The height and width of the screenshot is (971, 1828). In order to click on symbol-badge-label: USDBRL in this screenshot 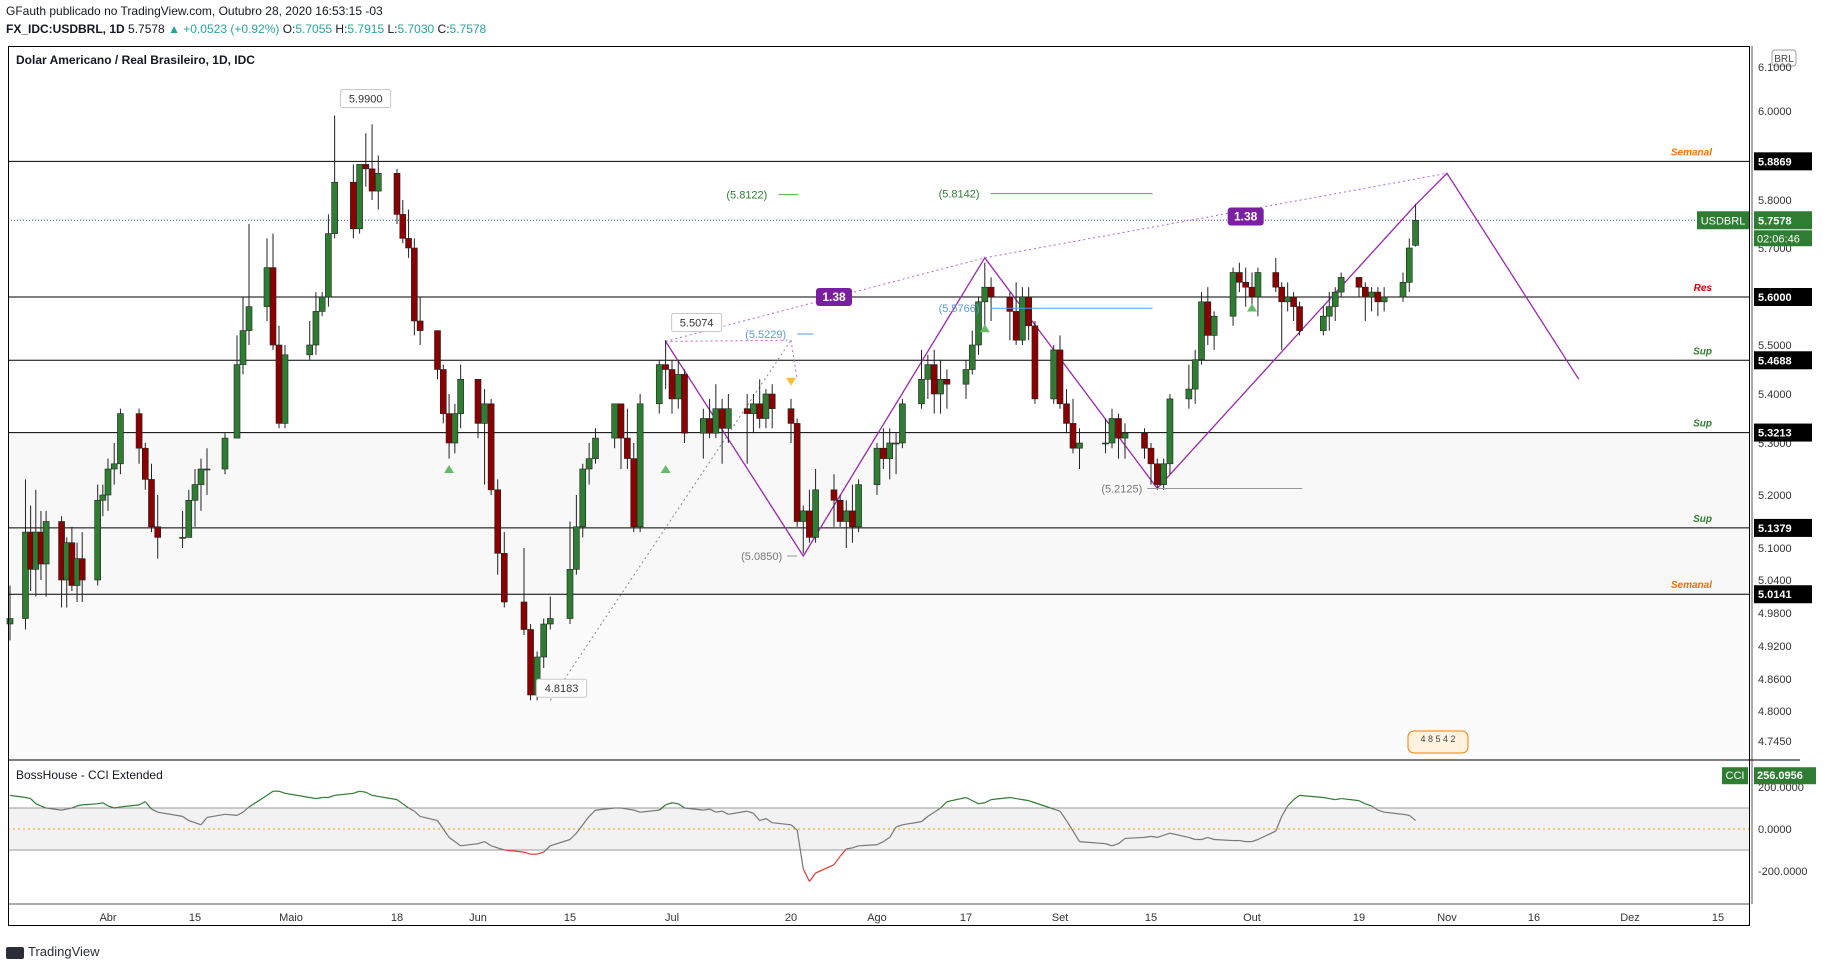, I will do `click(1723, 221)`.